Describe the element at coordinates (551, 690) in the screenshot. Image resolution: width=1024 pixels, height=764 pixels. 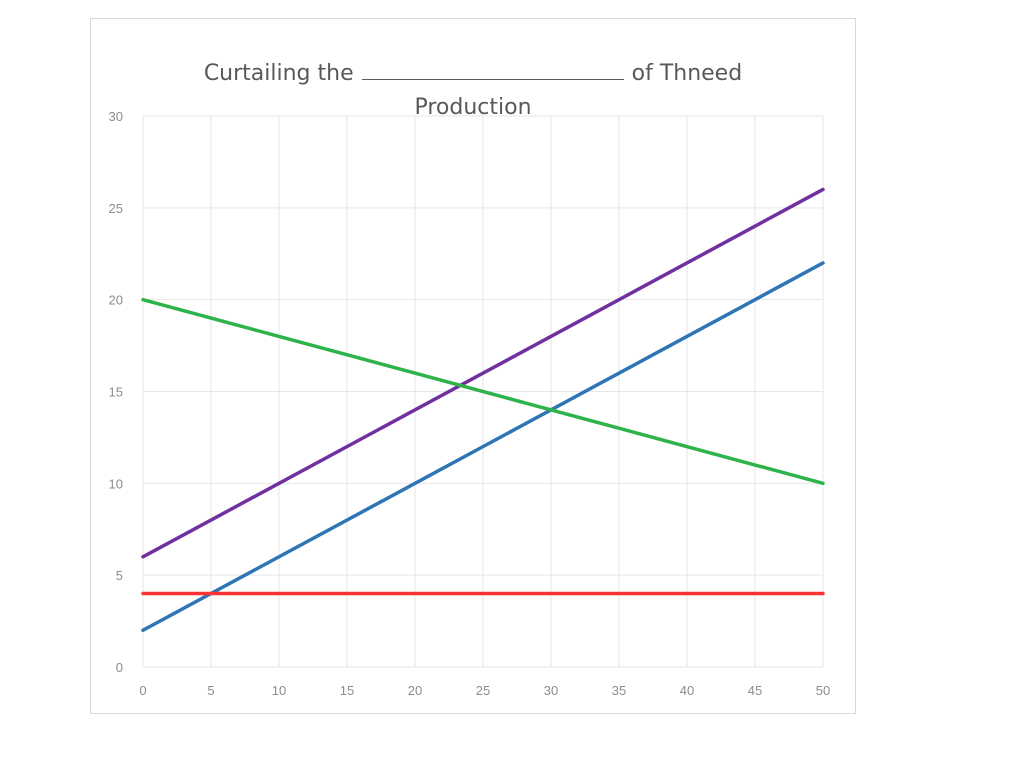
I see `x-tick-label: 30` at that location.